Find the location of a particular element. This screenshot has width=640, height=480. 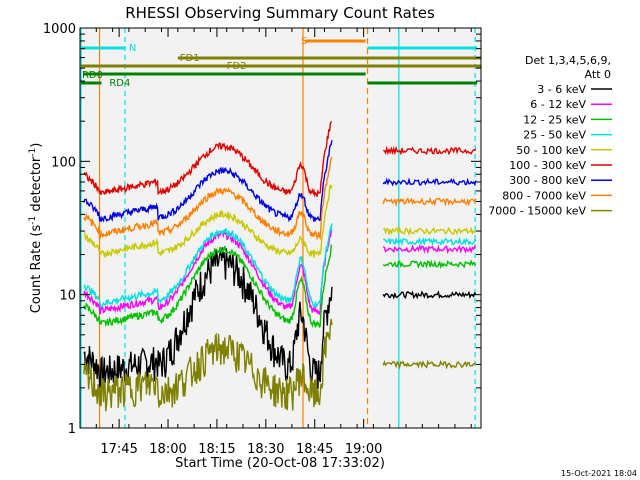

y-axis-label-sup2: -1 is located at coordinates (33, 152).